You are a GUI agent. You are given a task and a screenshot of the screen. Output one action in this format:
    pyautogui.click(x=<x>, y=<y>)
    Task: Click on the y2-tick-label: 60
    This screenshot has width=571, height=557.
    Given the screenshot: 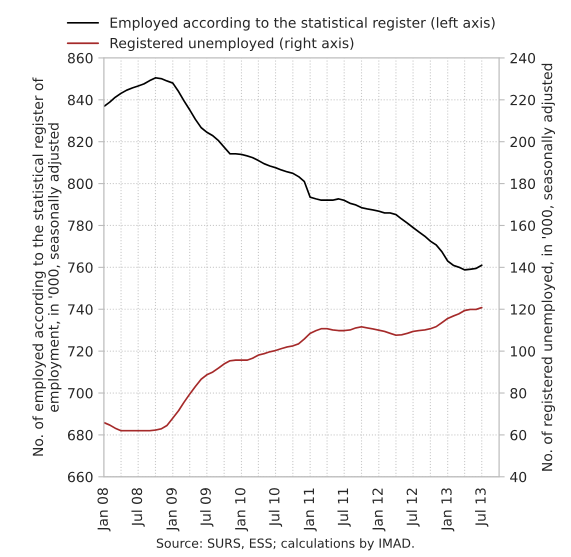 What is the action you would take?
    pyautogui.click(x=518, y=435)
    